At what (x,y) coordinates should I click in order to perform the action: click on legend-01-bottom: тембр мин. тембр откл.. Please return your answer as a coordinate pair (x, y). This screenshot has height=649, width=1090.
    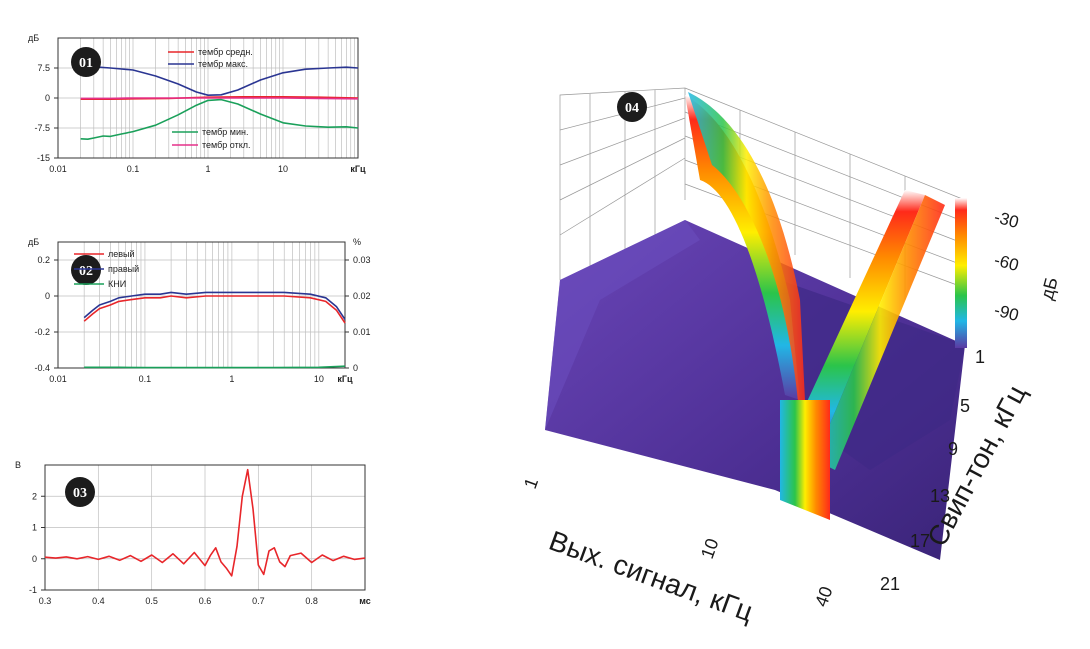
    Looking at the image, I should click on (211, 138).